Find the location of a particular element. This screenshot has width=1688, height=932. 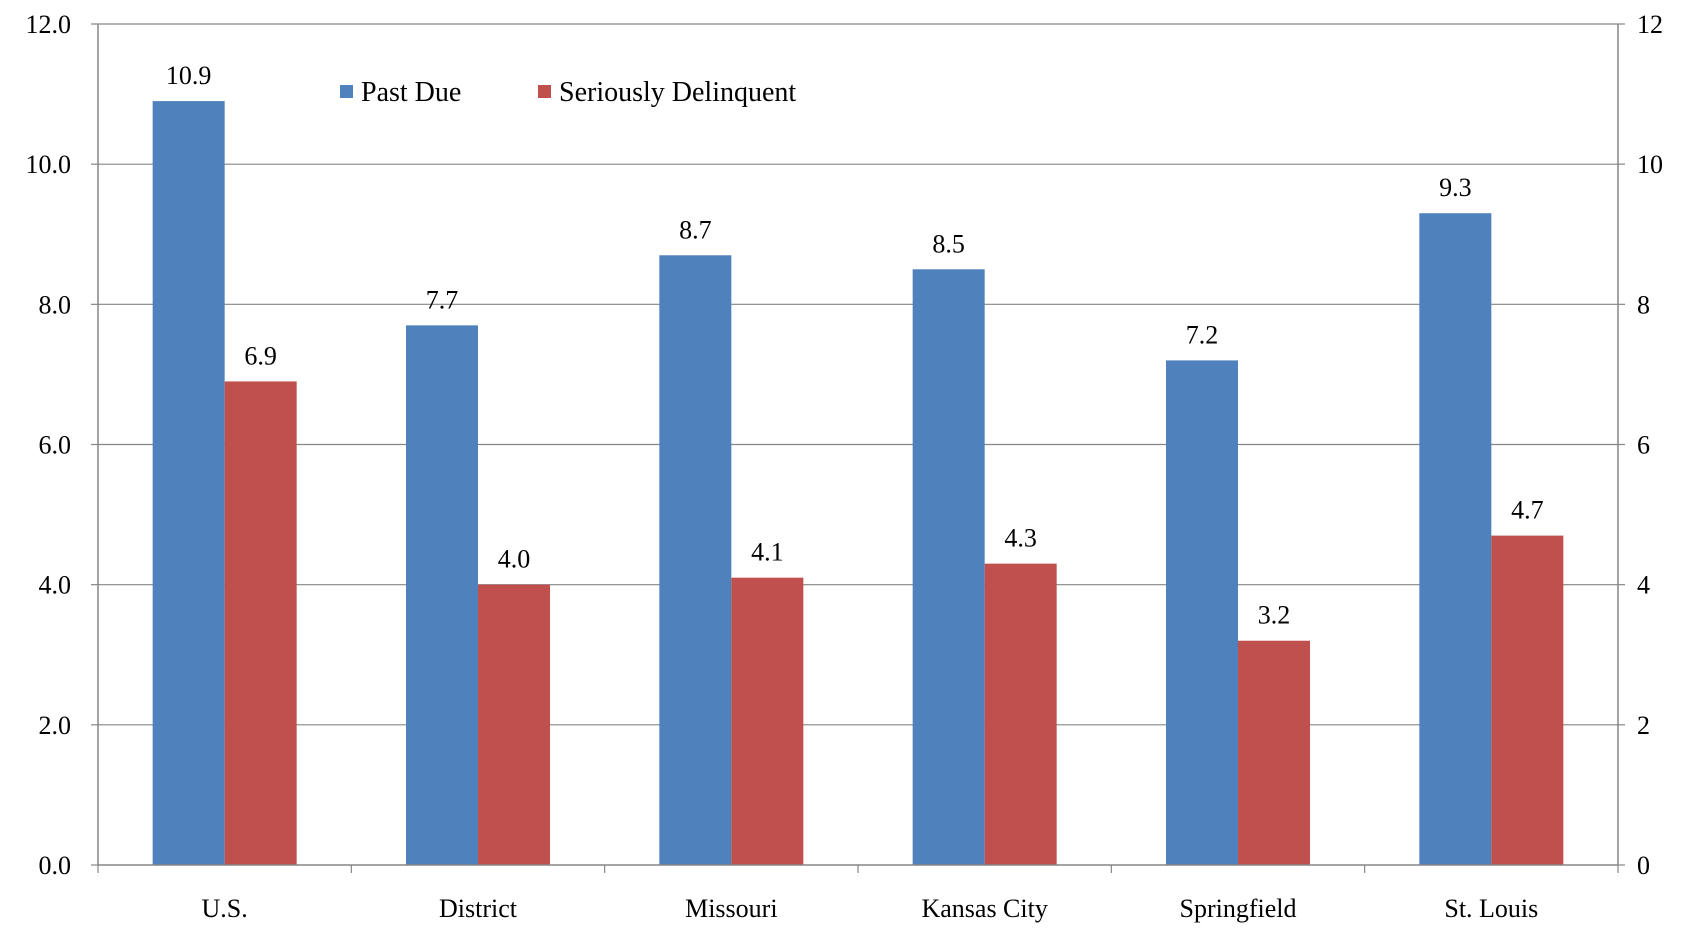

legend: Past Due Seriously Delinquent is located at coordinates (568, 92).